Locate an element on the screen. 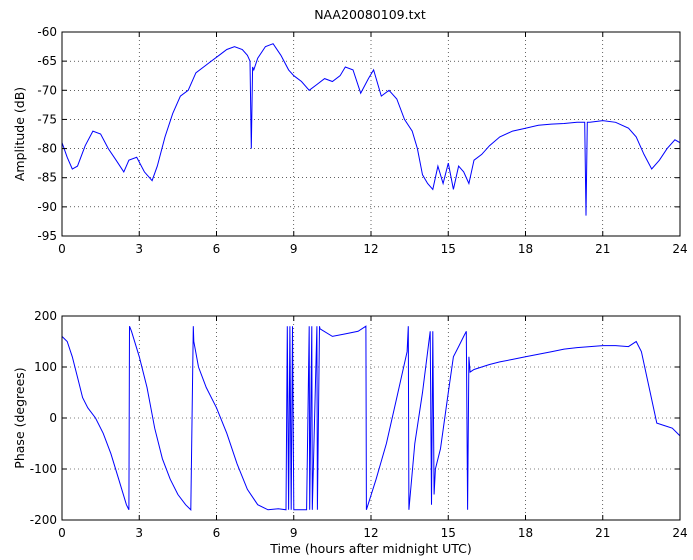  y-tick-label: -60 is located at coordinates (47, 32).